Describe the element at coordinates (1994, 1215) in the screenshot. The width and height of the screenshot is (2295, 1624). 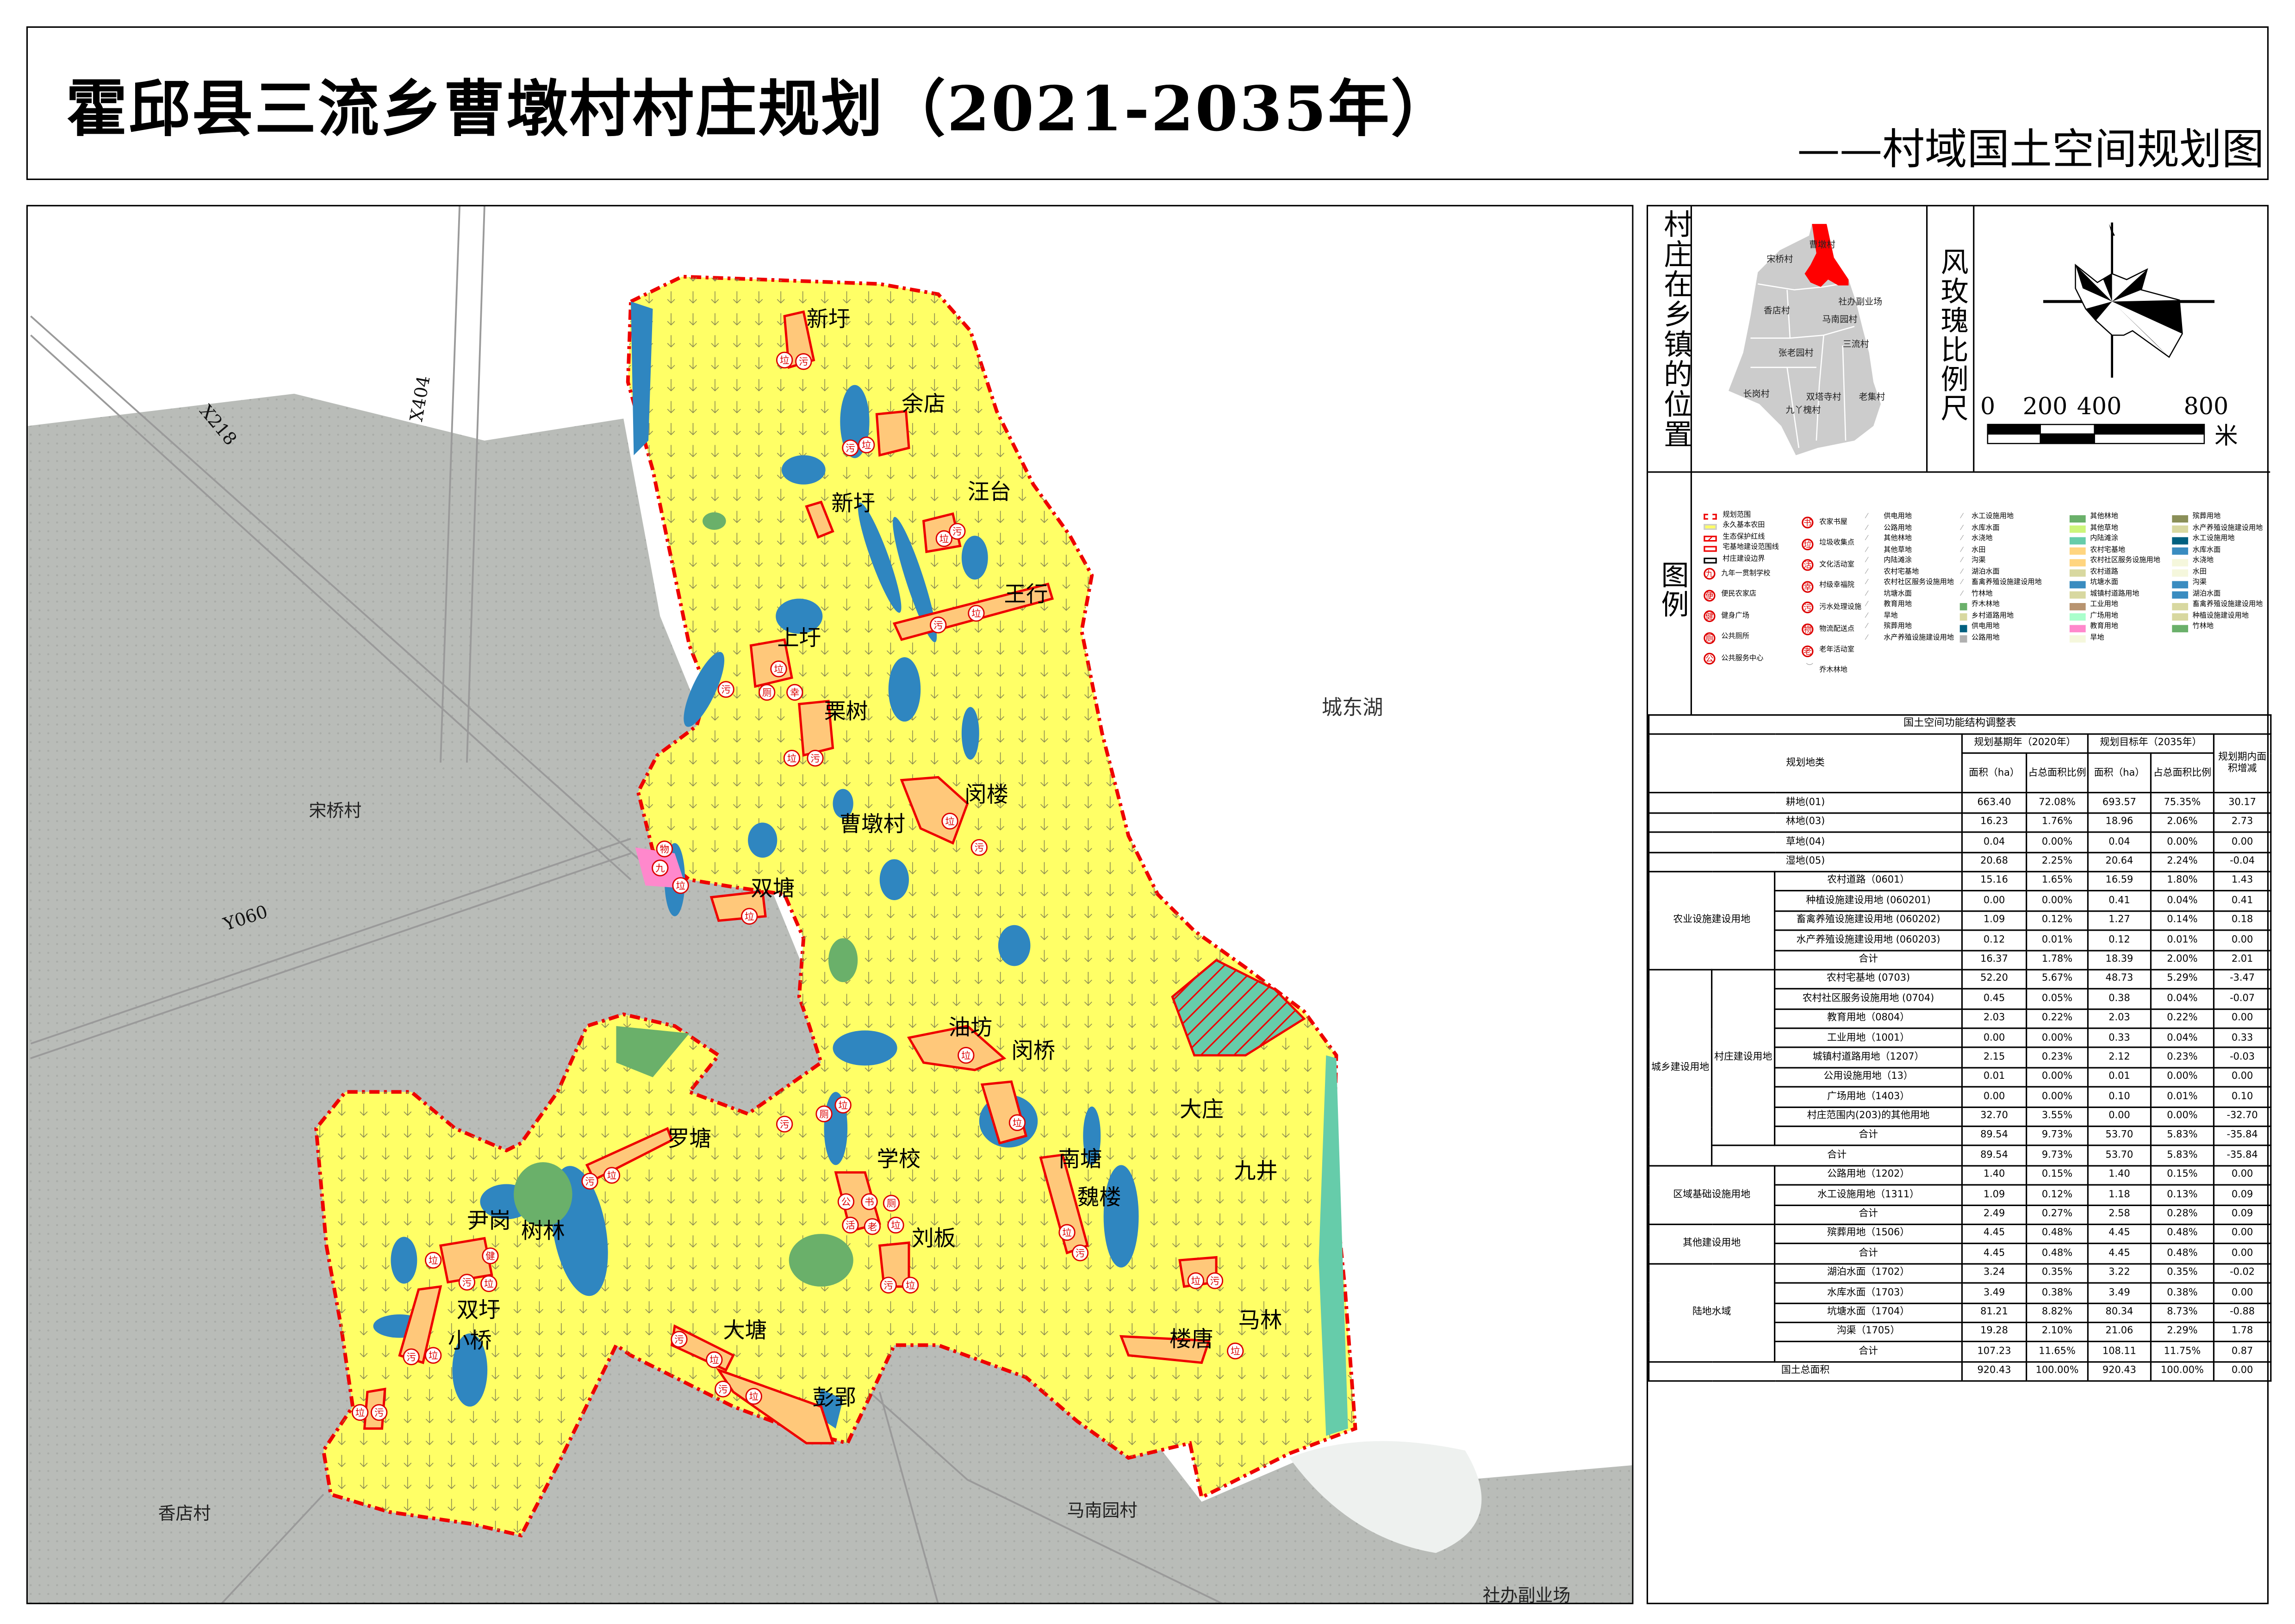
I see `value-cell: 2.49` at that location.